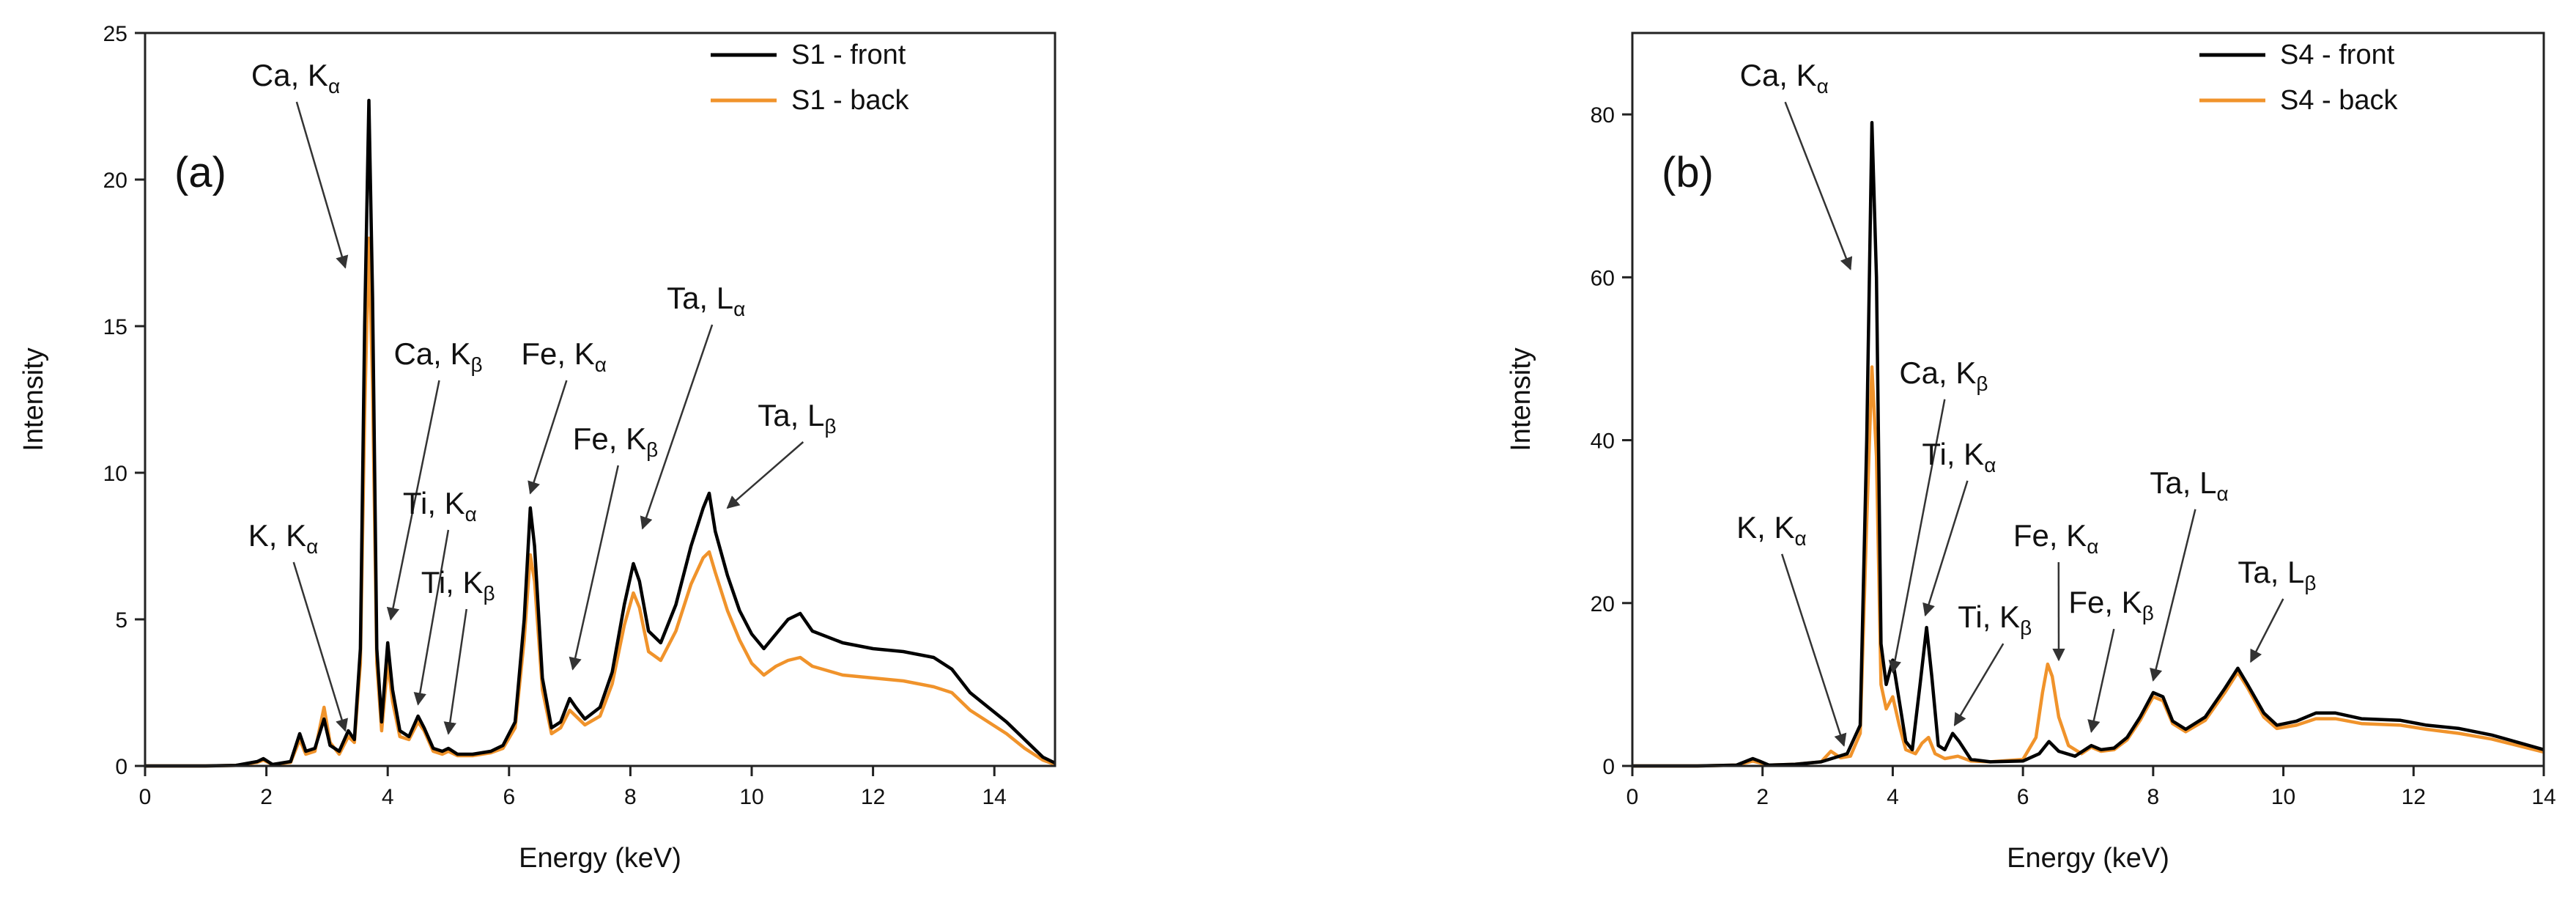 This screenshot has height=903, width=2576. Describe the element at coordinates (848, 55) in the screenshot. I see `panel-a-legend-label-front: S1 - front` at that location.